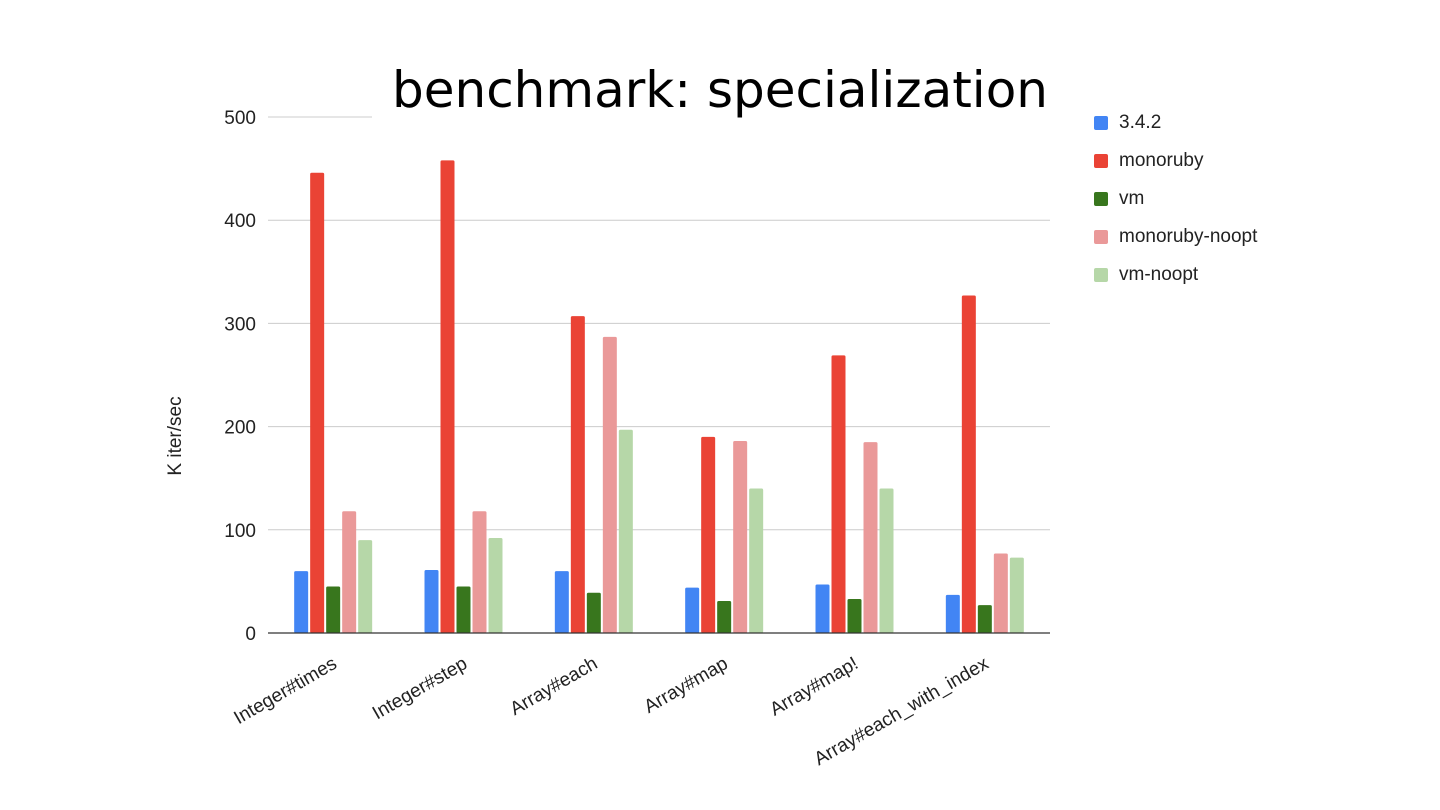  What do you see at coordinates (686, 685) in the screenshot?
I see `x-tick-label: Array#map` at bounding box center [686, 685].